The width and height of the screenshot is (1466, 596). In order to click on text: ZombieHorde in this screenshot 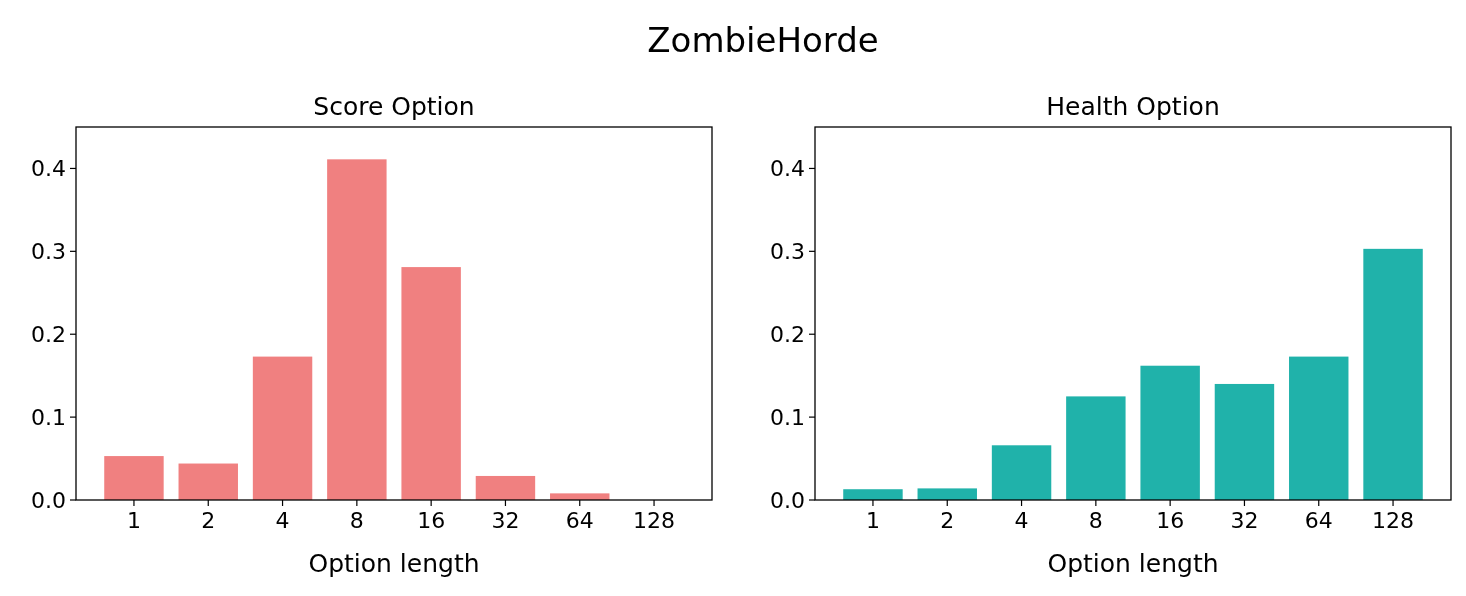, I will do `click(763, 40)`.